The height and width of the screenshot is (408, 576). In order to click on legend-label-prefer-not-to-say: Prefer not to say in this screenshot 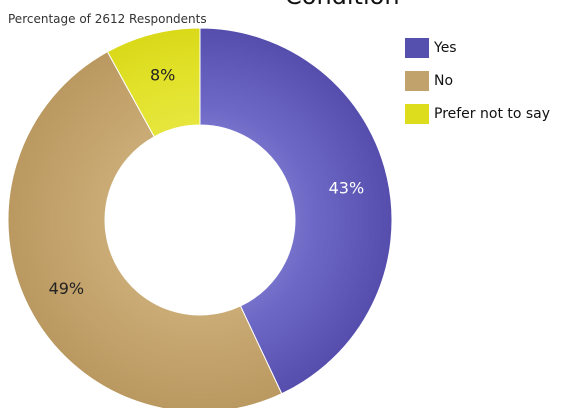, I will do `click(492, 114)`.